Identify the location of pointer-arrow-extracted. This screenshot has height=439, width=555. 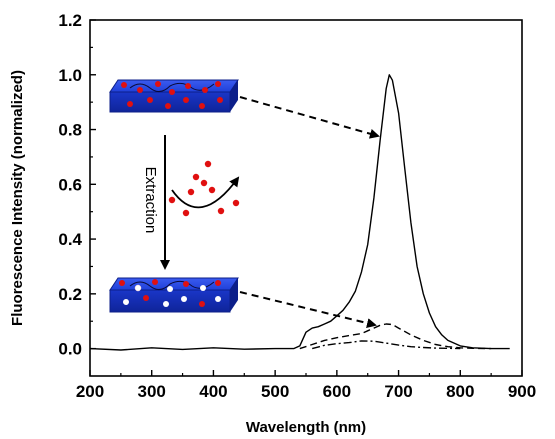
(308, 309).